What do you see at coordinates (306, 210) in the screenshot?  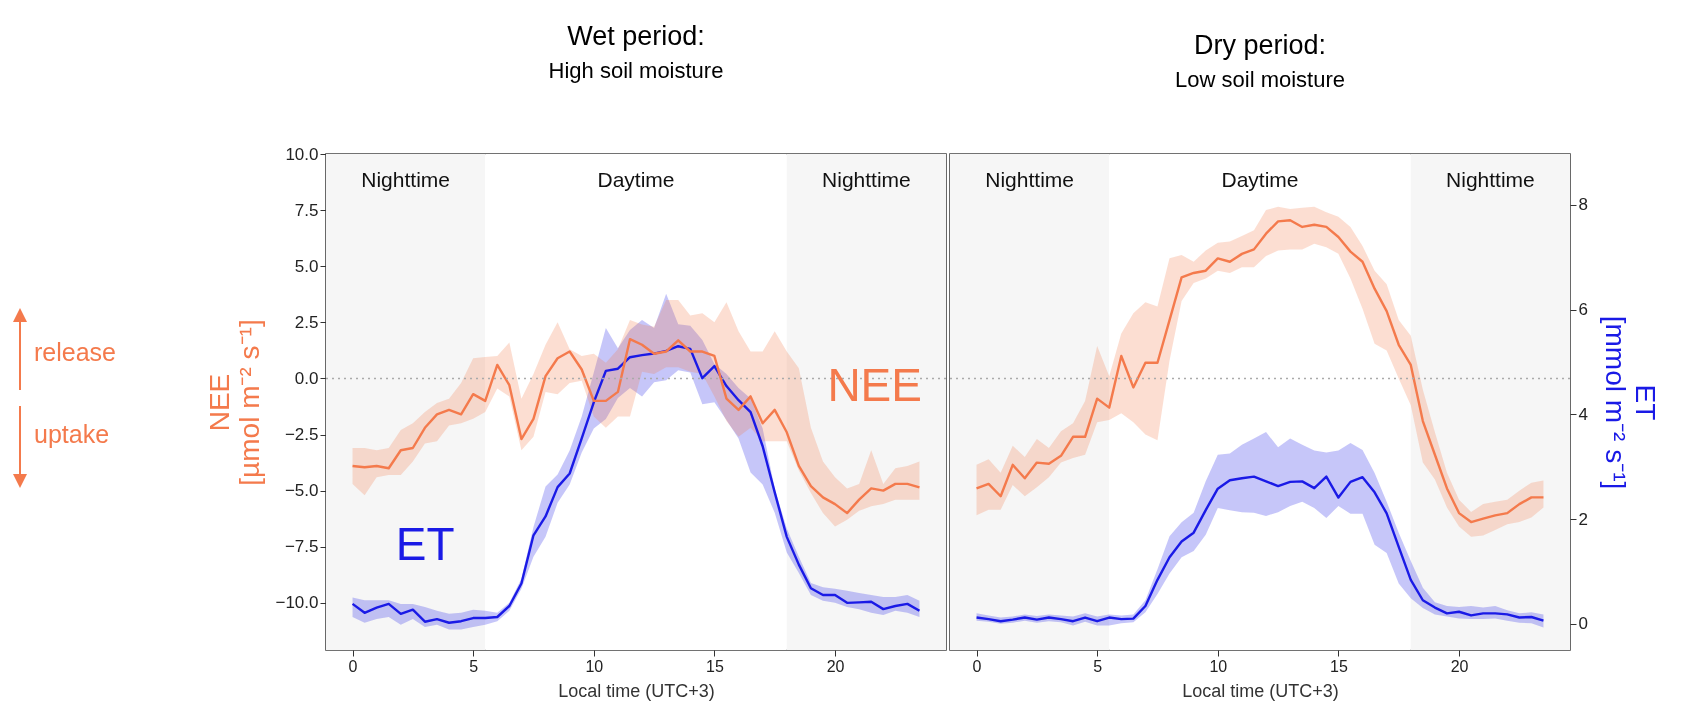 I see `y-tick-label: 7.5` at bounding box center [306, 210].